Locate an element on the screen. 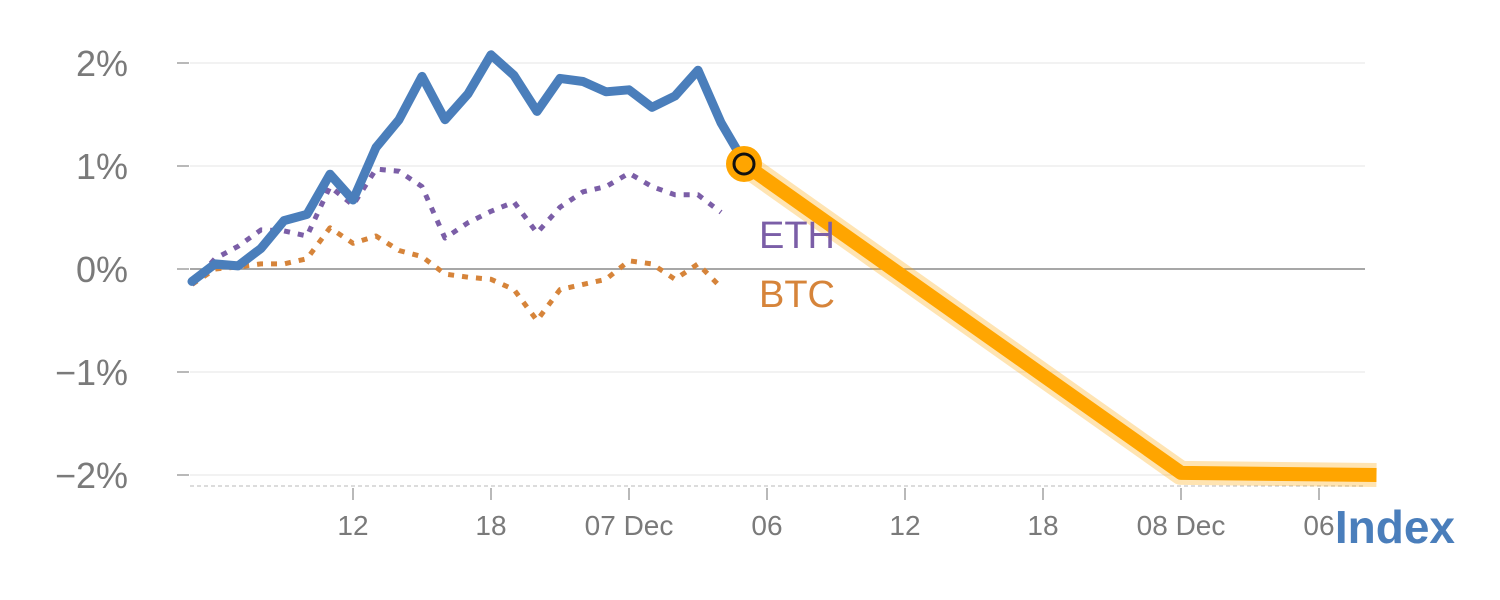  current-point-marker is located at coordinates (744, 164).